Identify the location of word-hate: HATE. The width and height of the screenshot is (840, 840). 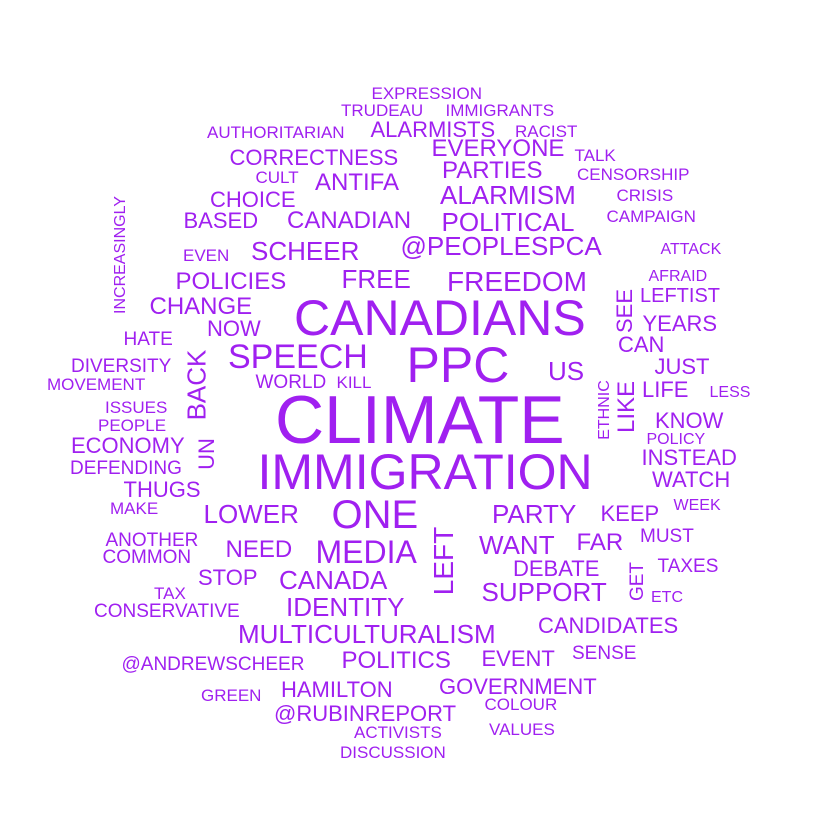
(148, 339).